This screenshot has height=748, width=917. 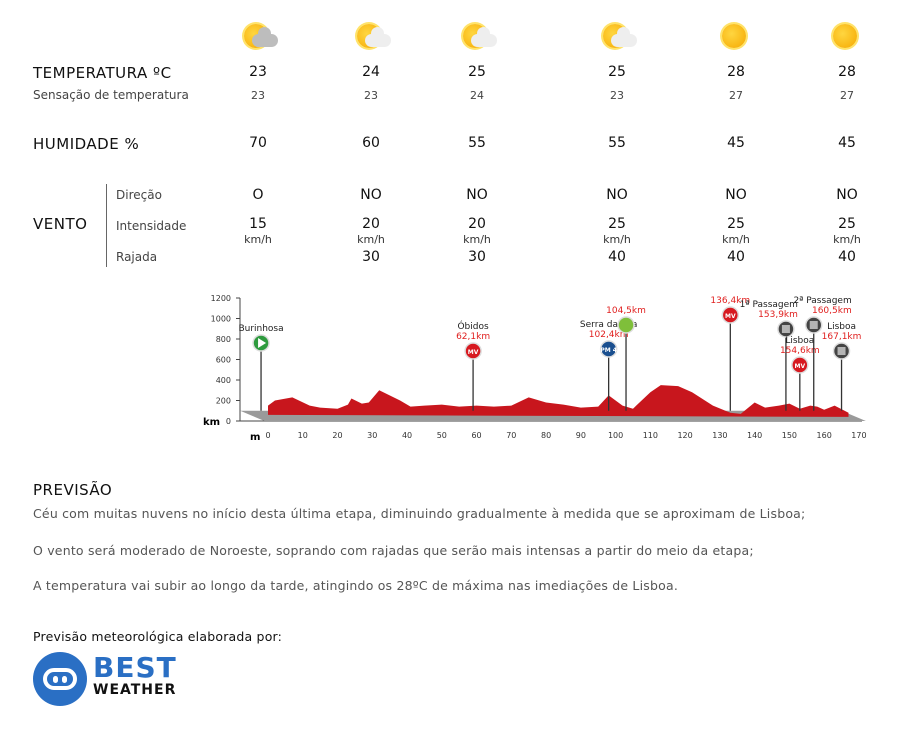 What do you see at coordinates (615, 435) in the screenshot?
I see `x-tick-label: 100` at bounding box center [615, 435].